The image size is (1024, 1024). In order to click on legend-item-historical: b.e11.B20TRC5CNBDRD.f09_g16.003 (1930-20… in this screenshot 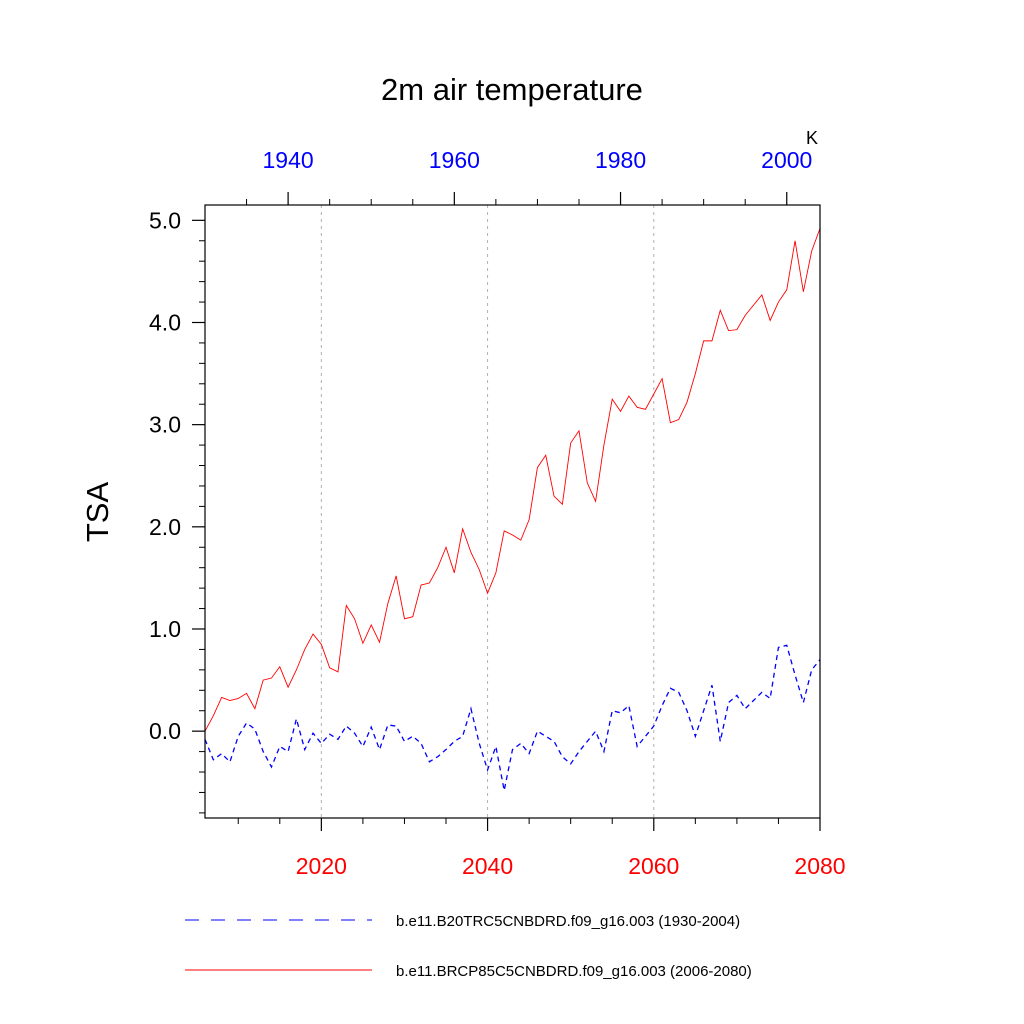, I will do `click(462, 921)`.